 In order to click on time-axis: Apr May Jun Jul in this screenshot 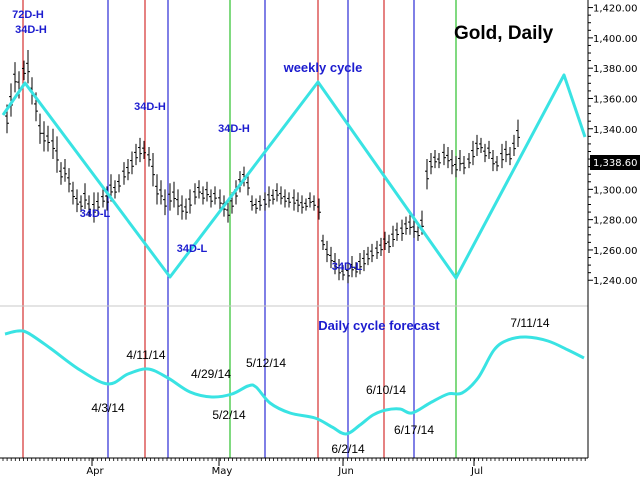, I will do `click(294, 467)`.